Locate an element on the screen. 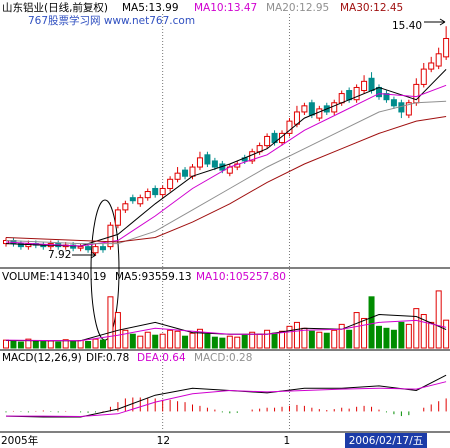 The height and width of the screenshot is (448, 450). annotation: 7.92 is located at coordinates (59, 255).